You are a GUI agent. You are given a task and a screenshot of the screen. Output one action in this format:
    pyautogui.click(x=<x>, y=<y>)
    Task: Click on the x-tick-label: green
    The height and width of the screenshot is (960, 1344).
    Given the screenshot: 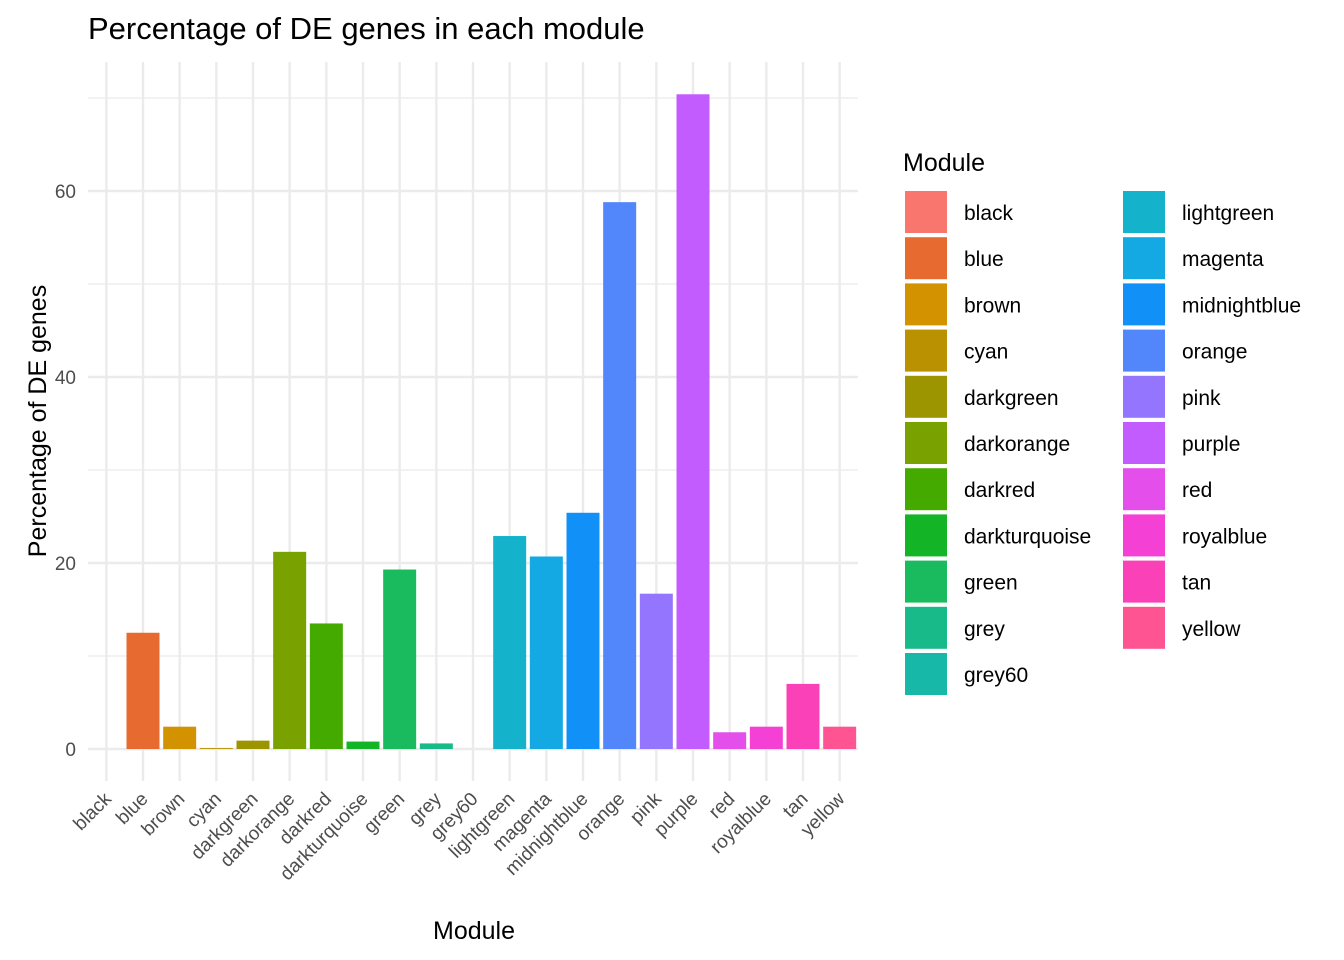 What is the action you would take?
    pyautogui.click(x=384, y=813)
    